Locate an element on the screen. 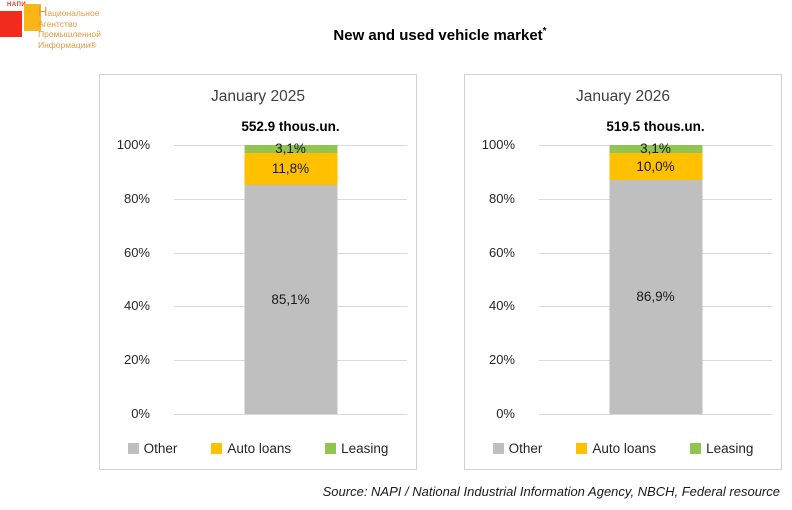 The width and height of the screenshot is (792, 510). page-title: New and used vehicle market* is located at coordinates (440, 35).